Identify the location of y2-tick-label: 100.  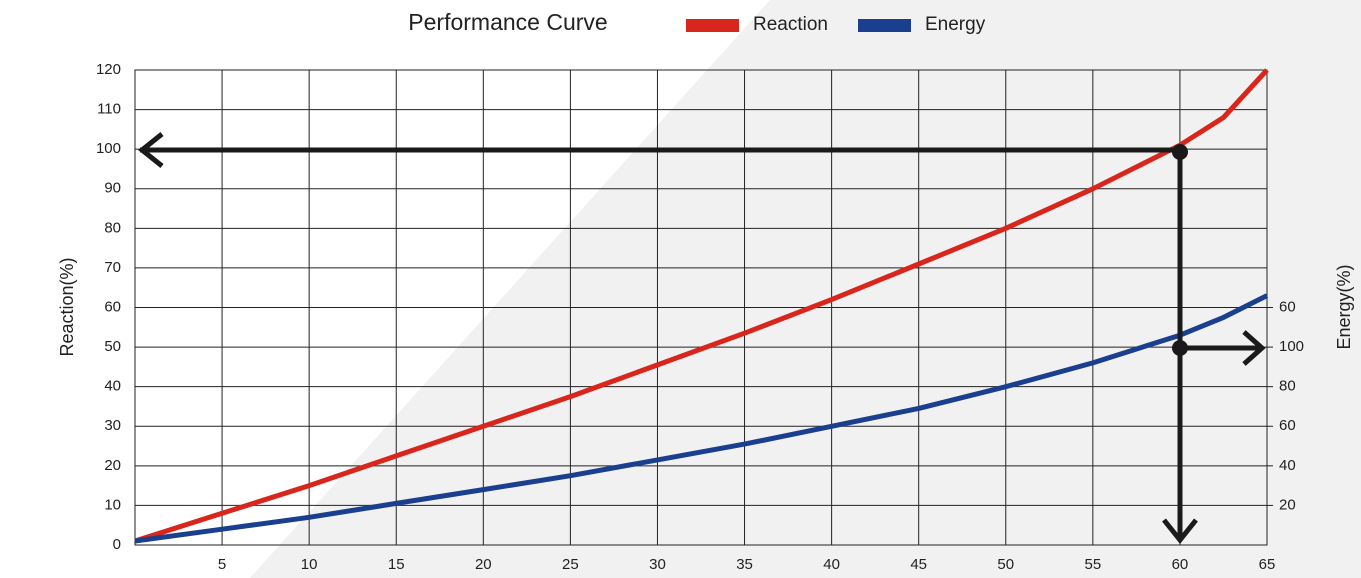
(1291, 346).